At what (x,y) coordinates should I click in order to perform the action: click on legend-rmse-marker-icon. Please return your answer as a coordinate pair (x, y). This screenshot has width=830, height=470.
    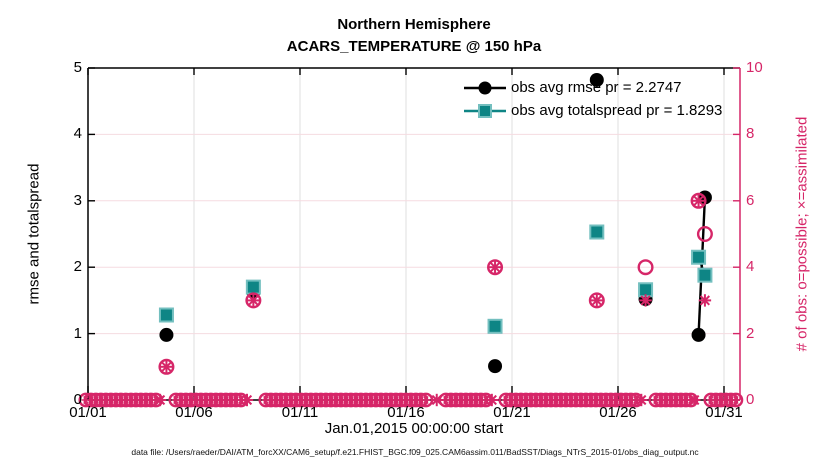
    Looking at the image, I should click on (485, 87).